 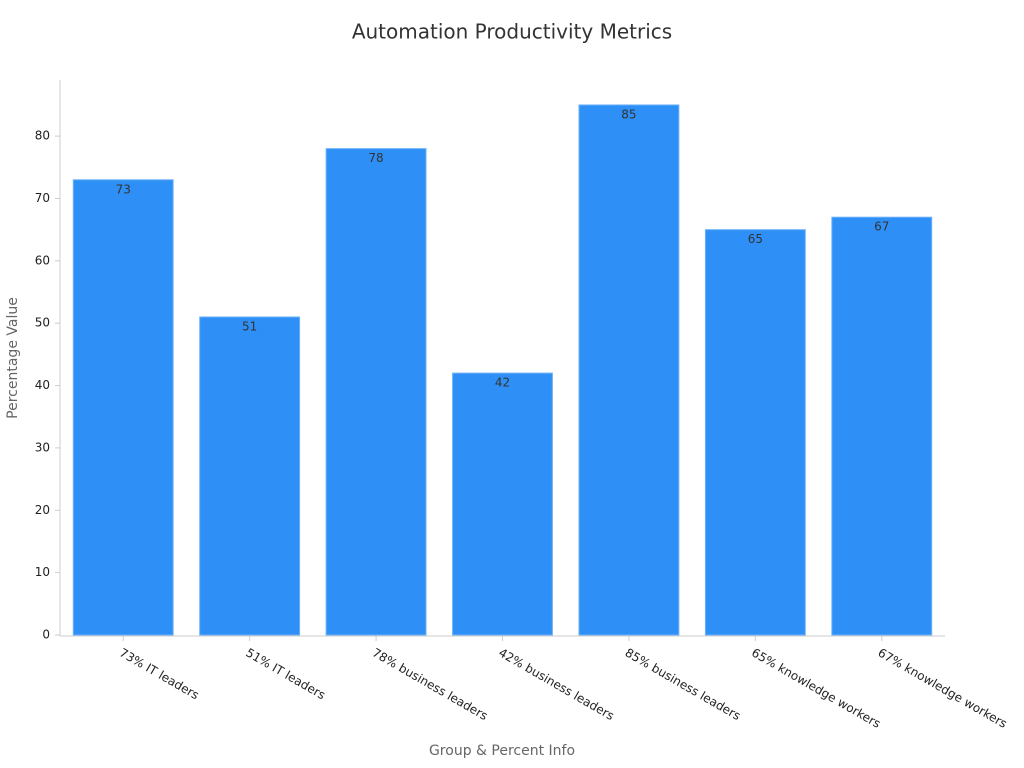 What do you see at coordinates (123, 189) in the screenshot?
I see `value-label: 73` at bounding box center [123, 189].